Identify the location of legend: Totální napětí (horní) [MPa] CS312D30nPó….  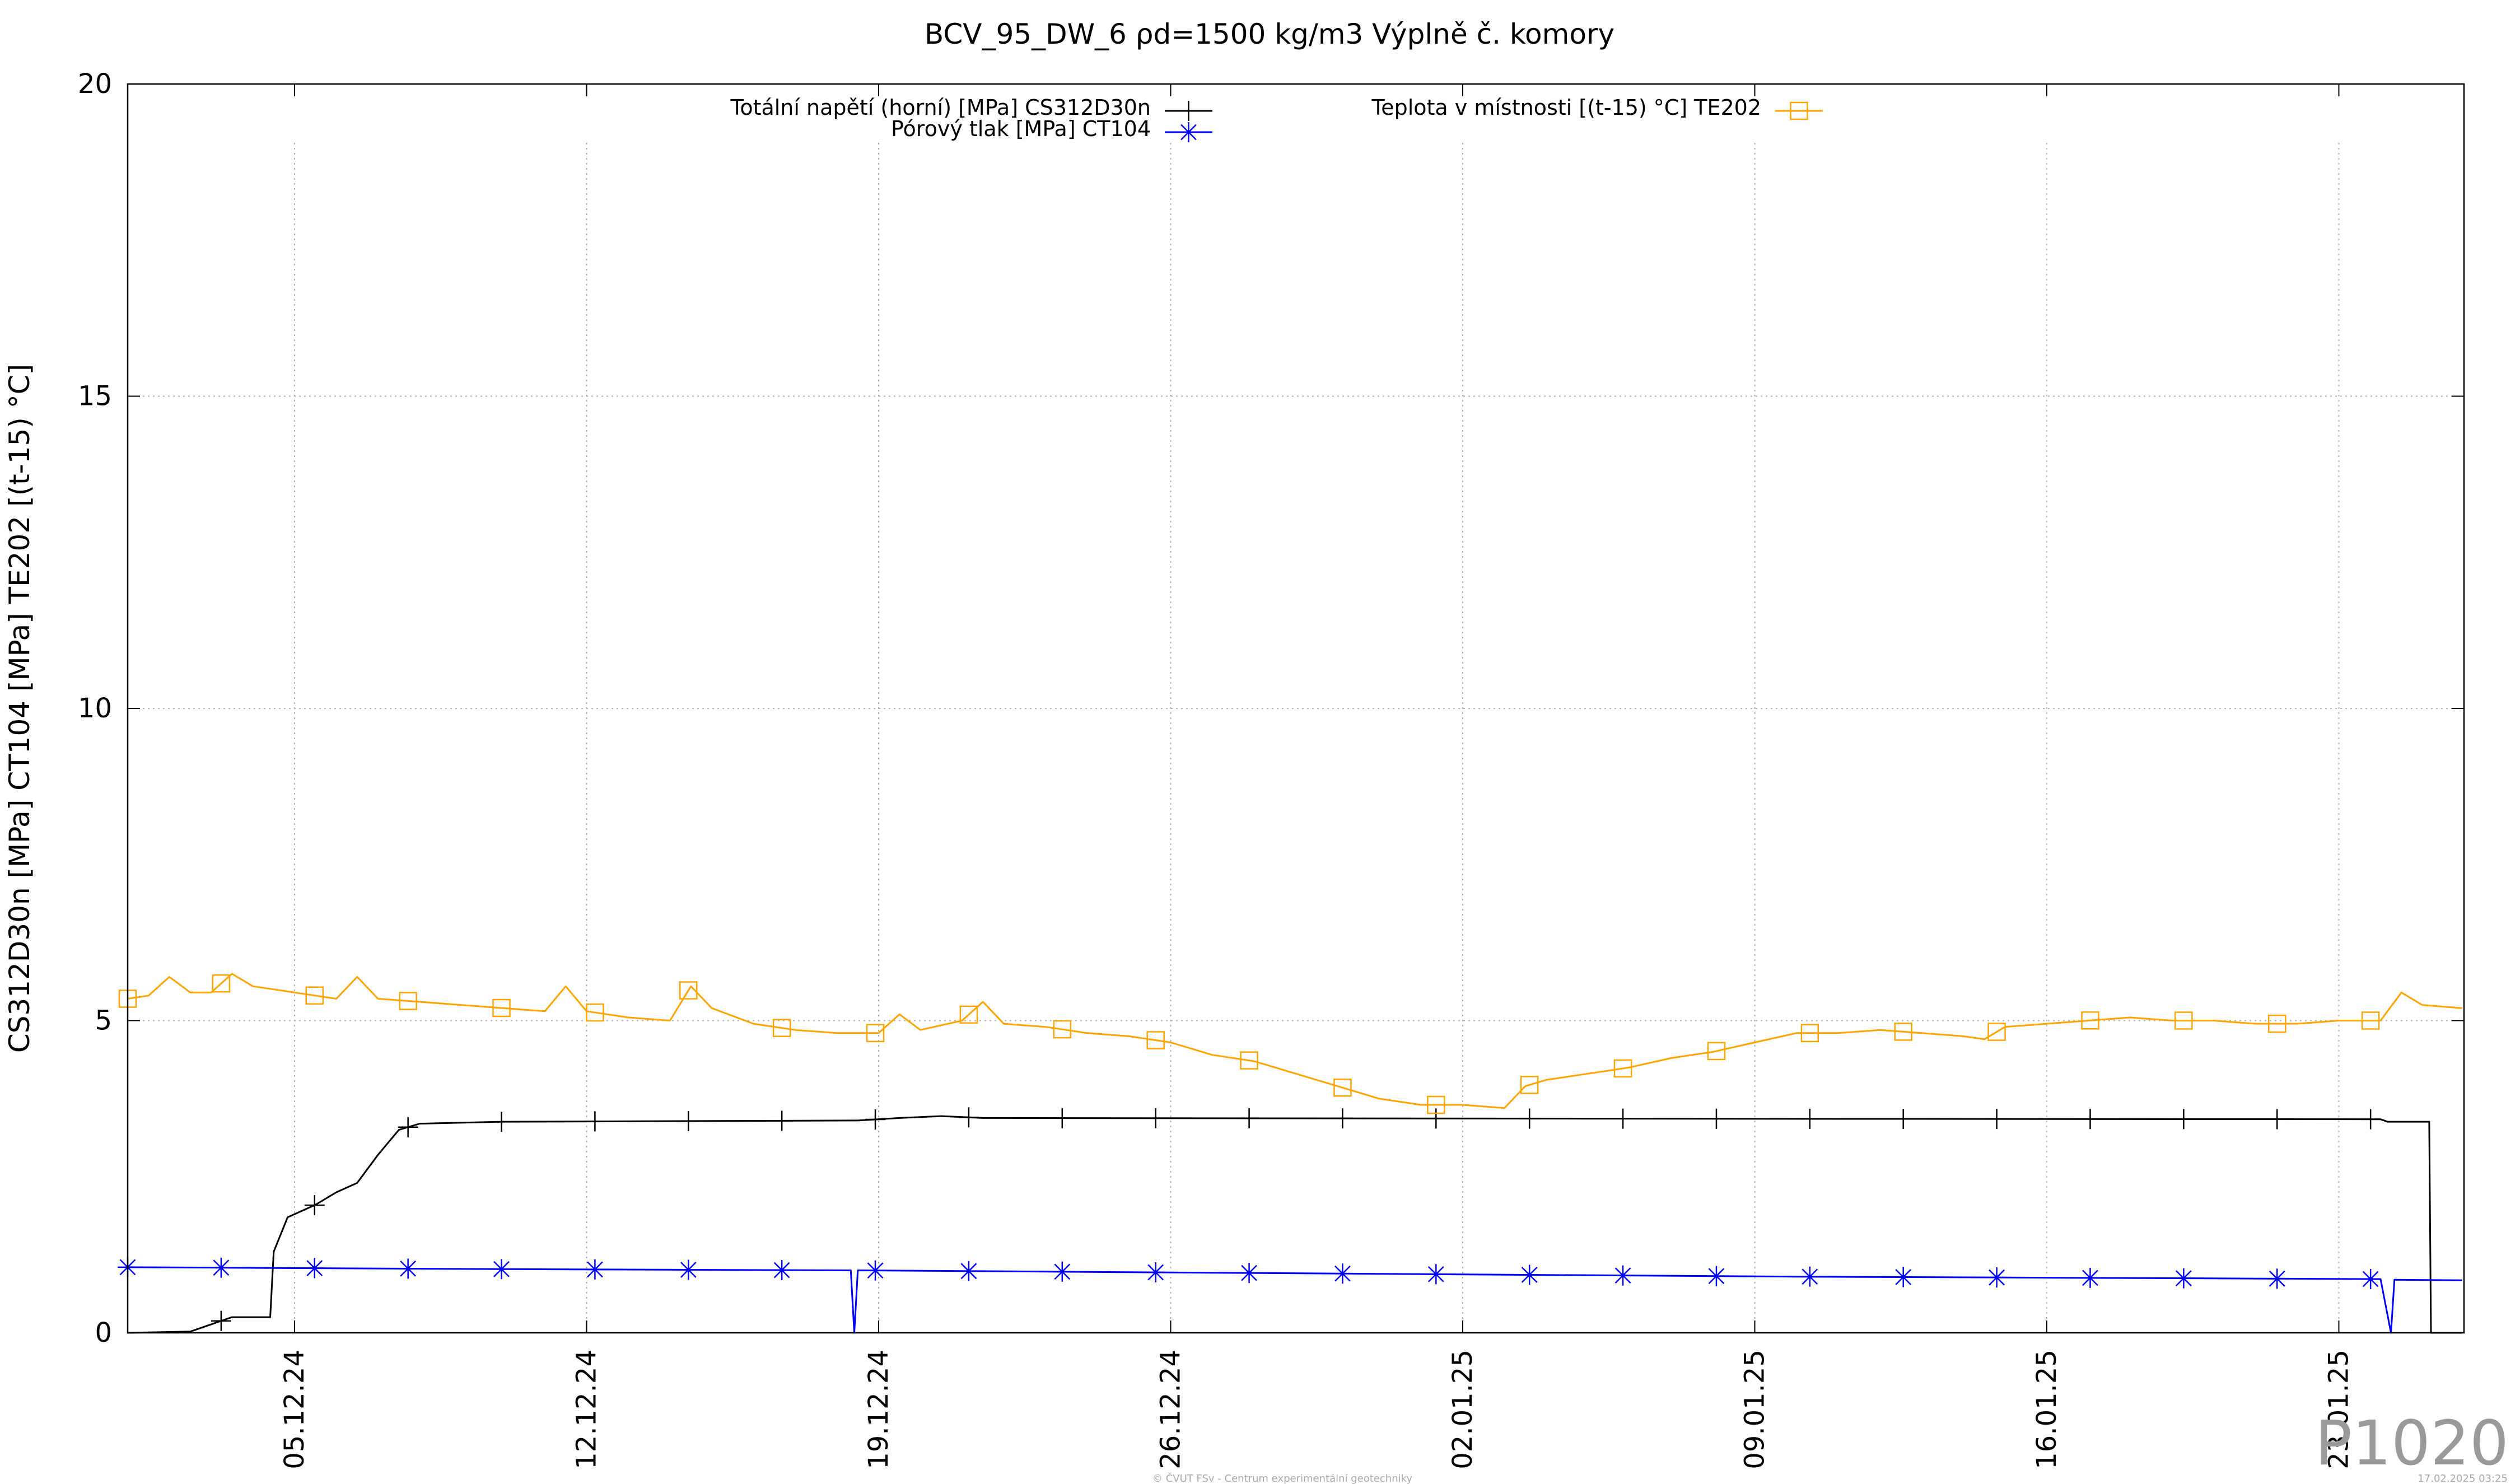
(1277, 119).